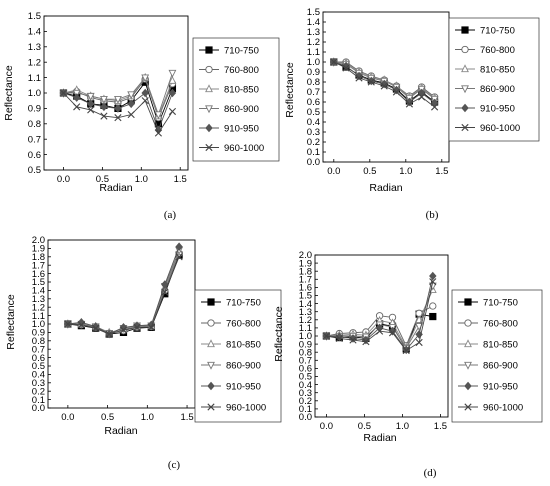 The height and width of the screenshot is (486, 550). I want to click on panel-label: (b), so click(432, 215).